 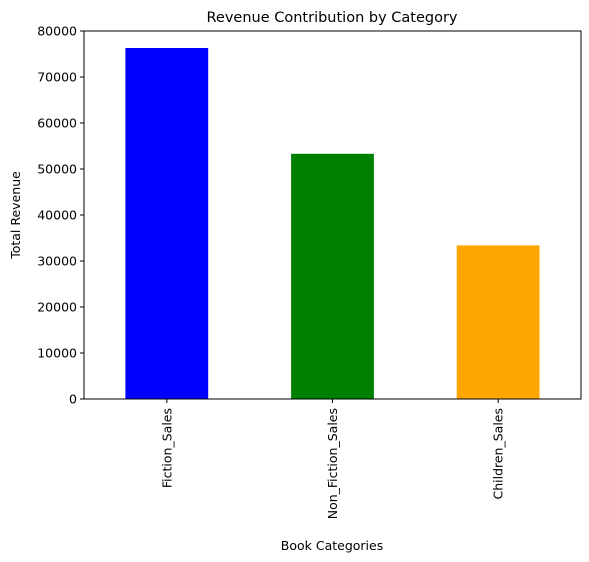 What do you see at coordinates (57, 307) in the screenshot?
I see `y-tick-label: 20000` at bounding box center [57, 307].